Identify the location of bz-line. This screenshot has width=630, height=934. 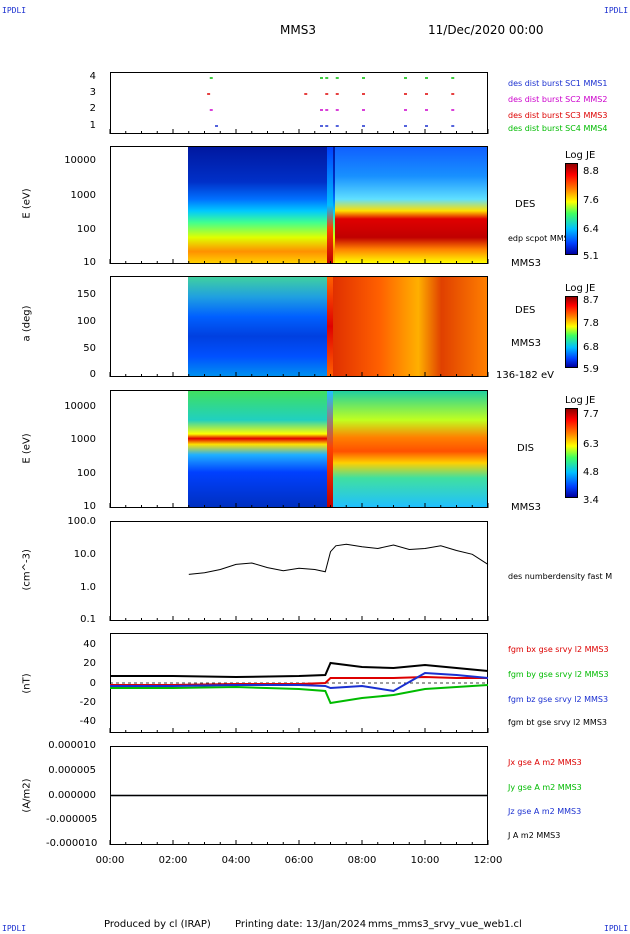
(299, 682).